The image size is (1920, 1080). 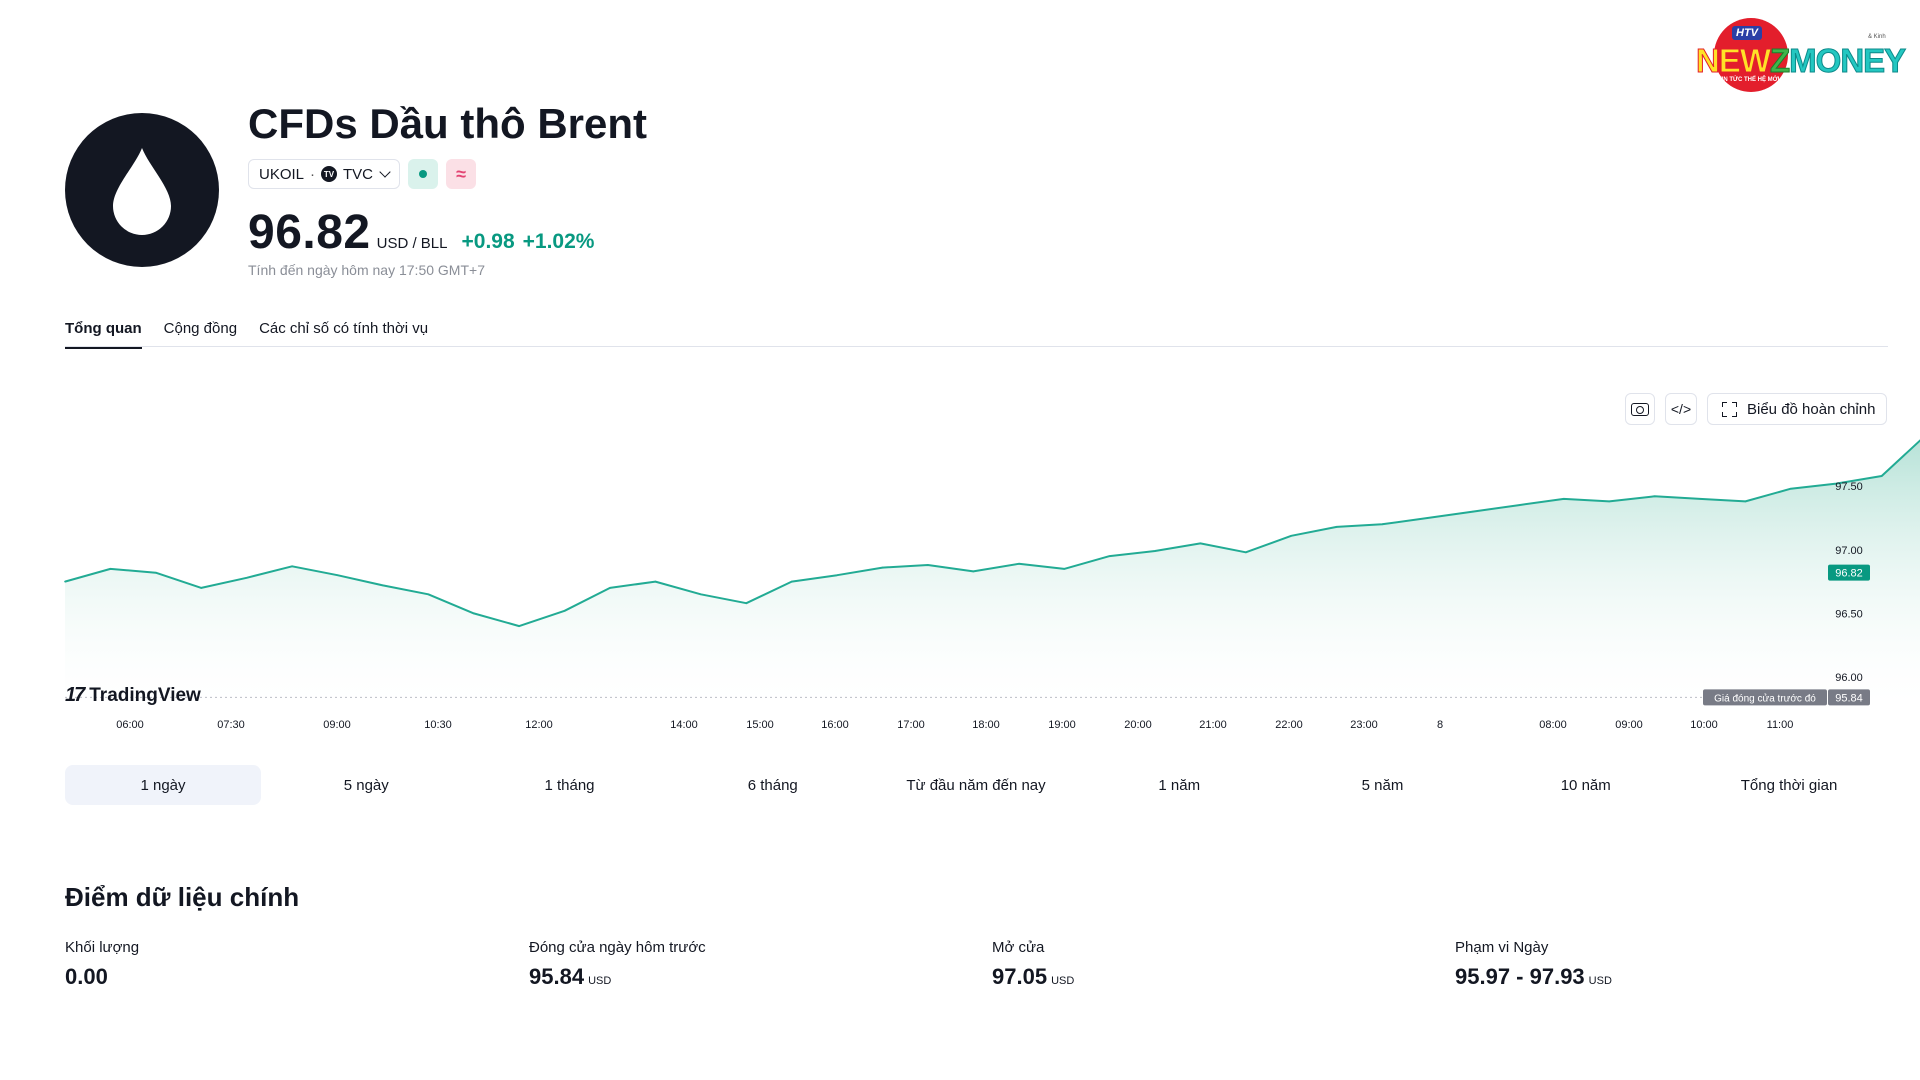 What do you see at coordinates (1018, 947) in the screenshot?
I see `key-data-label: Mở cửa` at bounding box center [1018, 947].